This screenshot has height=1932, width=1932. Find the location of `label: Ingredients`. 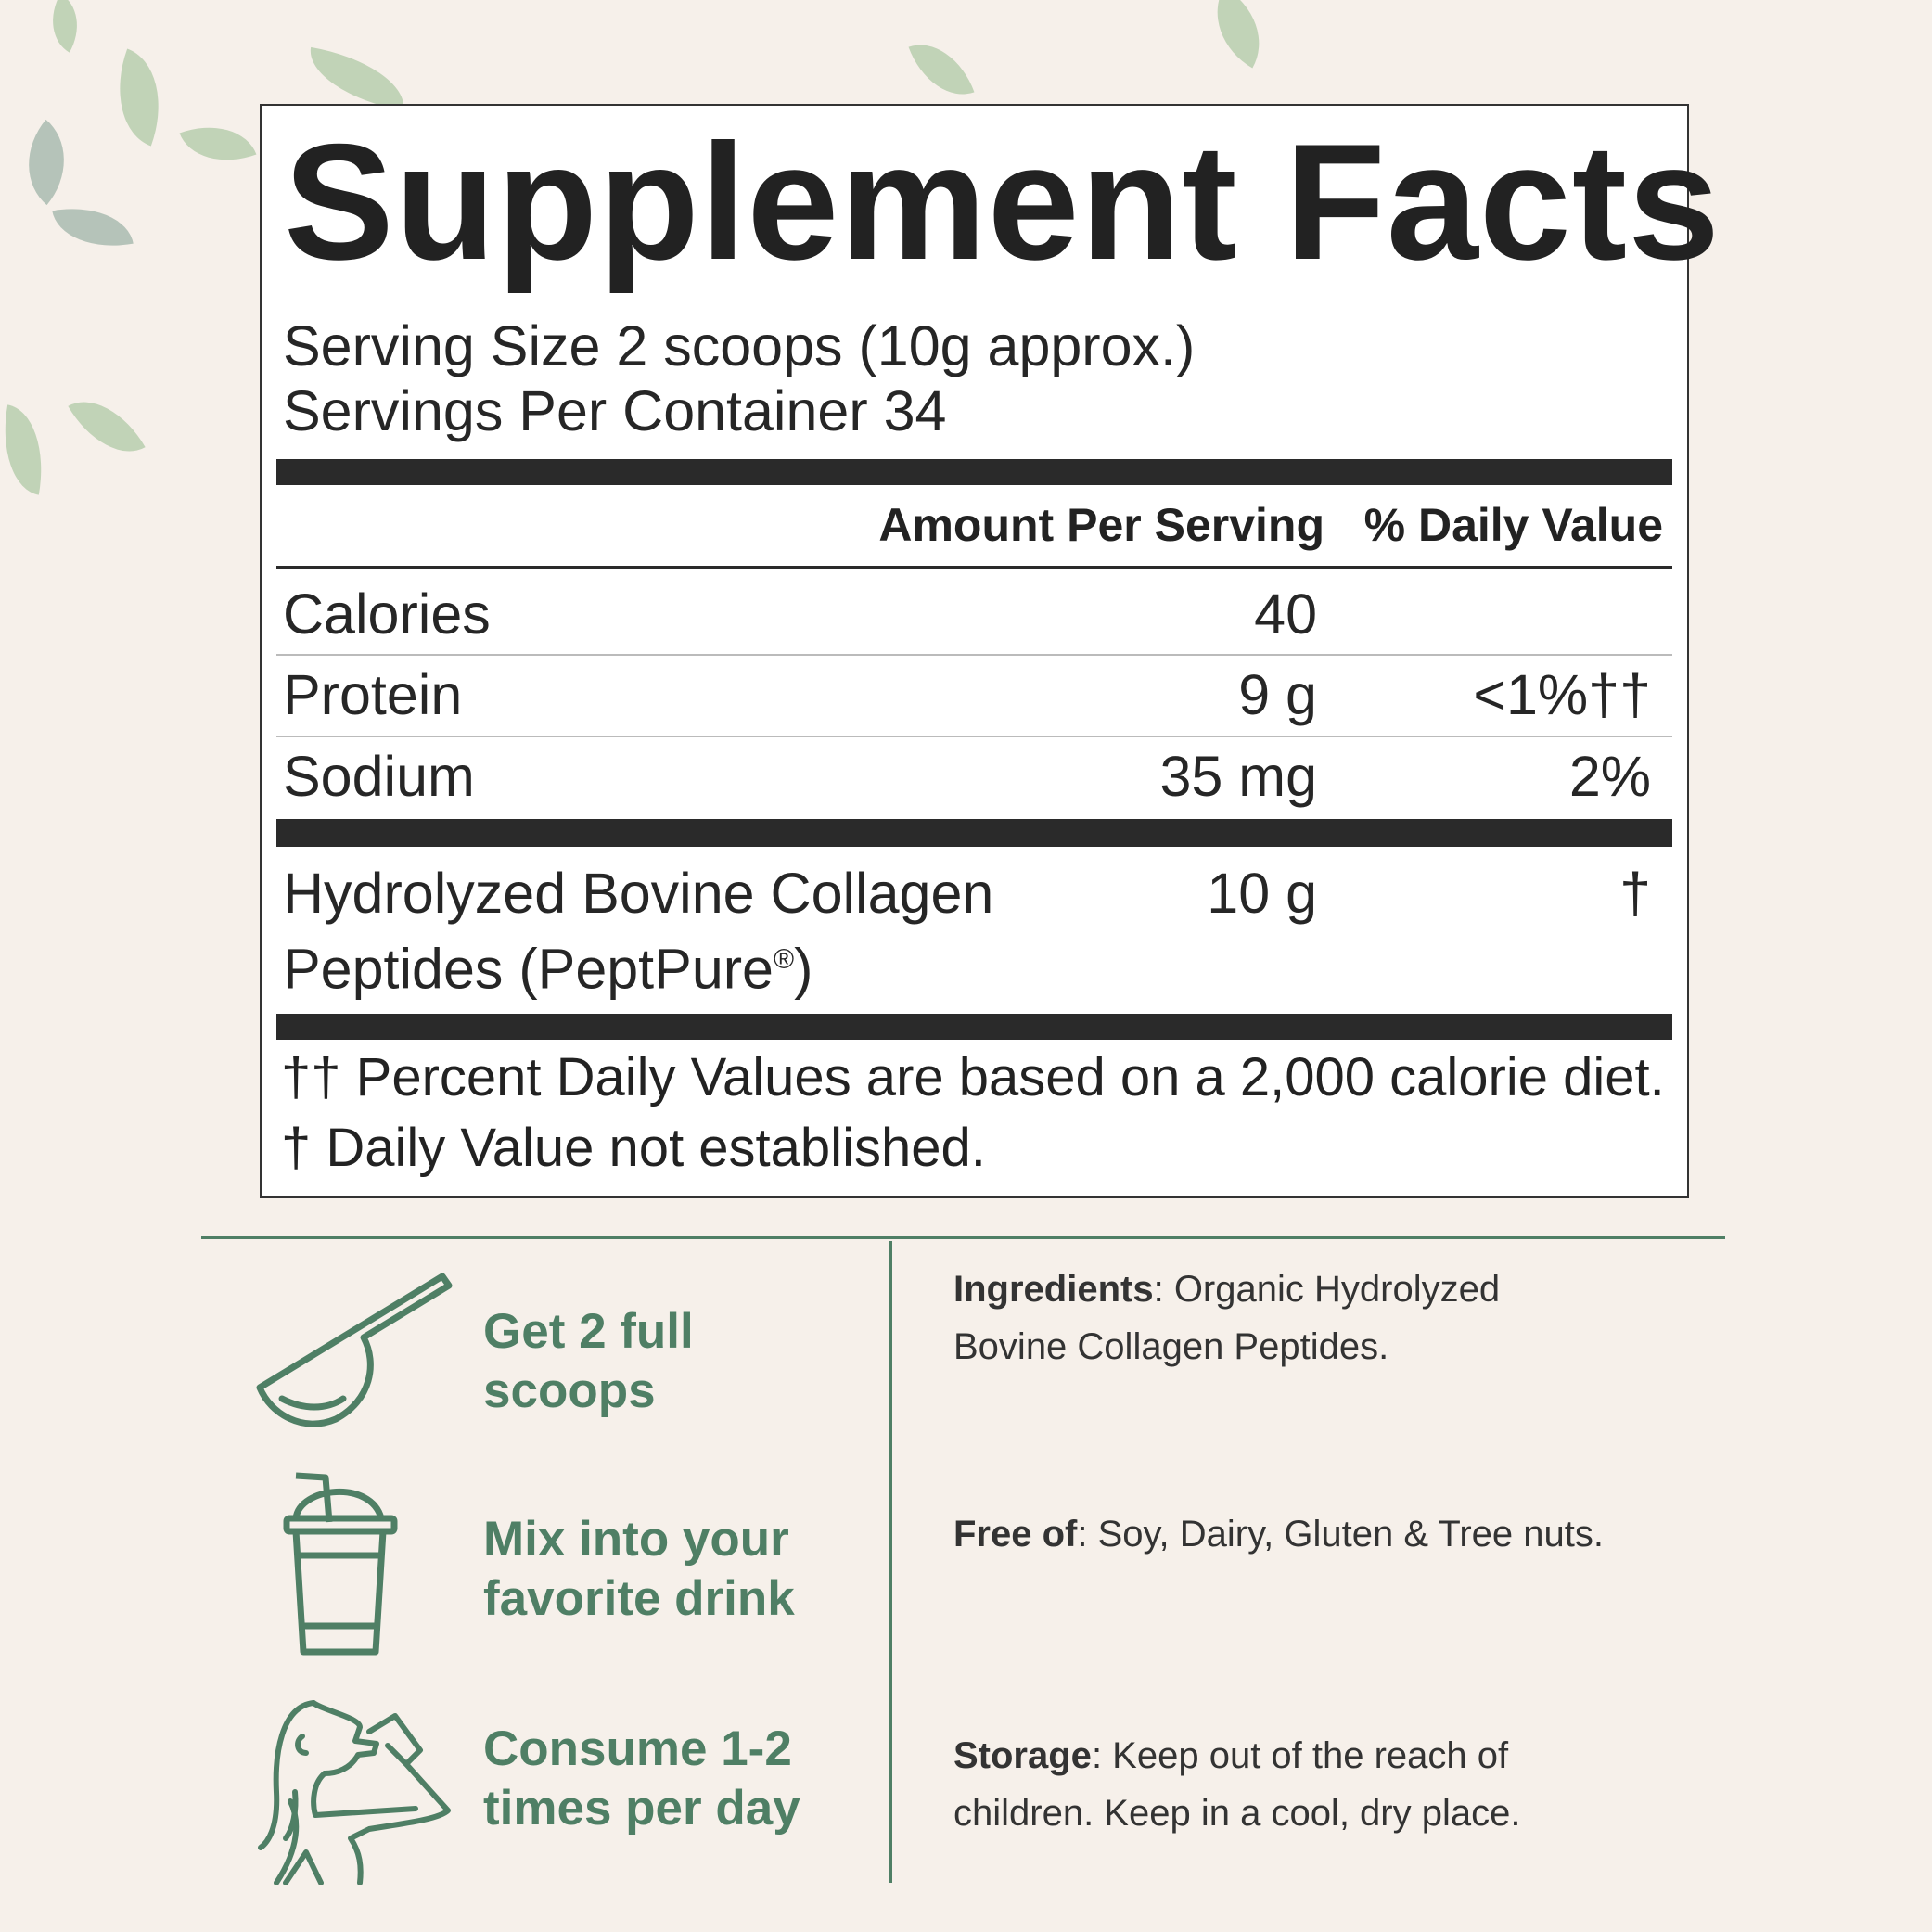

label: Ingredients is located at coordinates (1053, 1289).